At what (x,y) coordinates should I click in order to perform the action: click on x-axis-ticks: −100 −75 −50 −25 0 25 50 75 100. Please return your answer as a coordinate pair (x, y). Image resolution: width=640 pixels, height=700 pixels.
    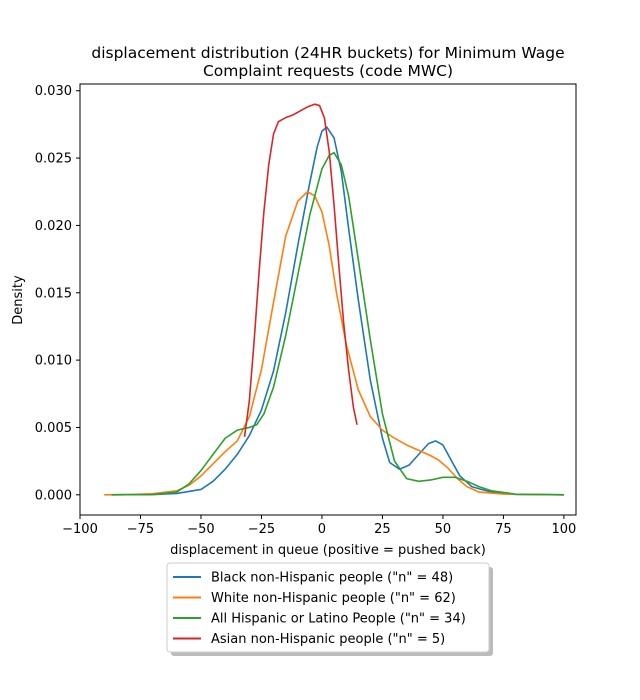
    Looking at the image, I should click on (319, 526).